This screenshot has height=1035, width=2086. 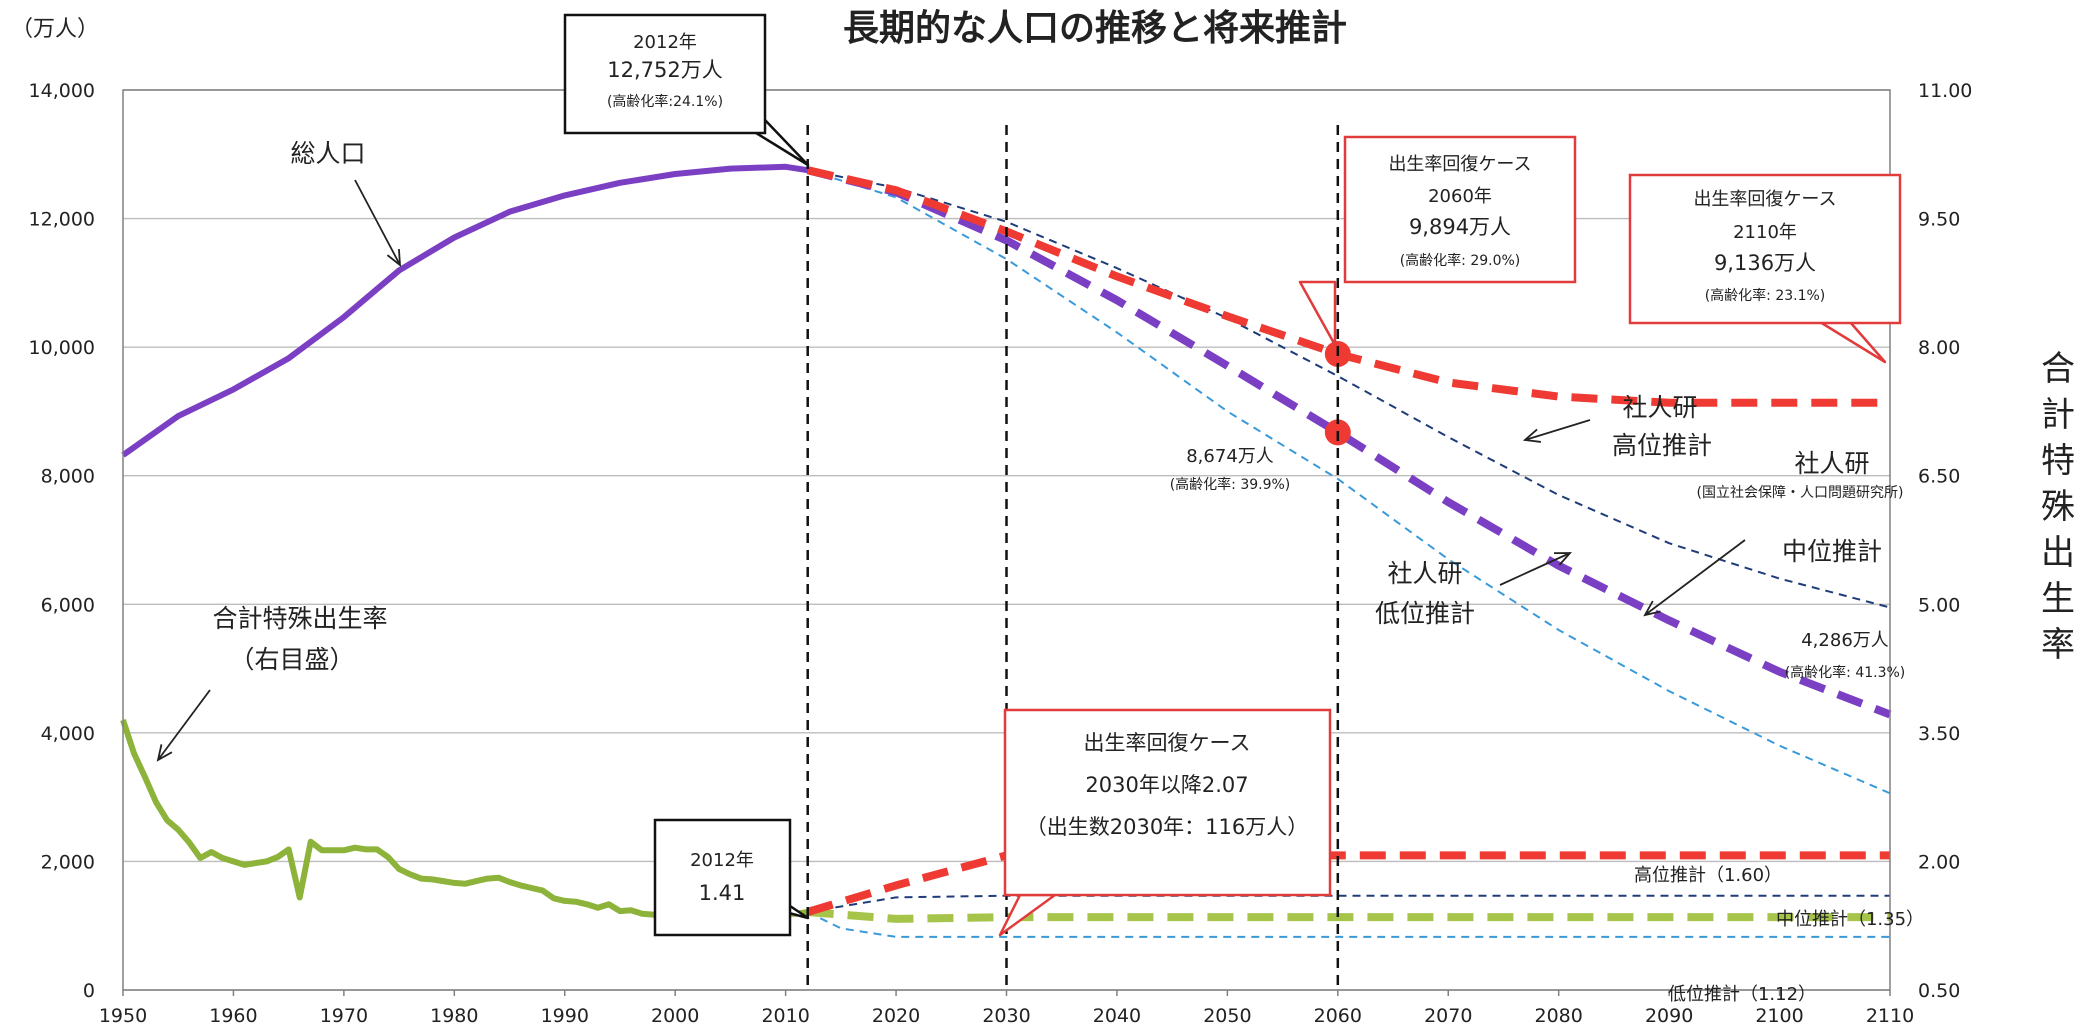 I want to click on arrow-ipss-mid, so click(x=1695, y=577).